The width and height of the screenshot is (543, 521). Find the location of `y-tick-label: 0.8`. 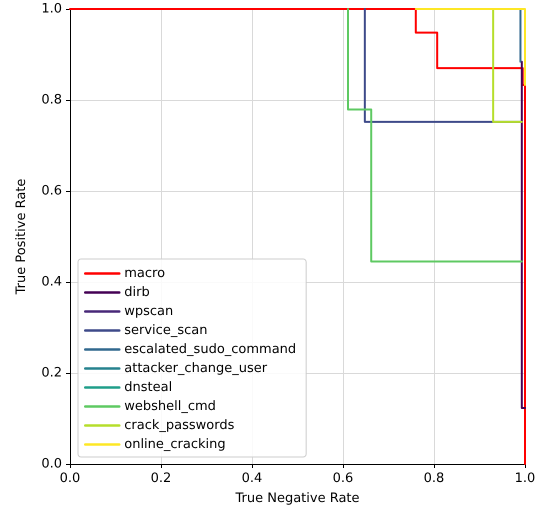

y-tick-label: 0.8 is located at coordinates (51, 100).